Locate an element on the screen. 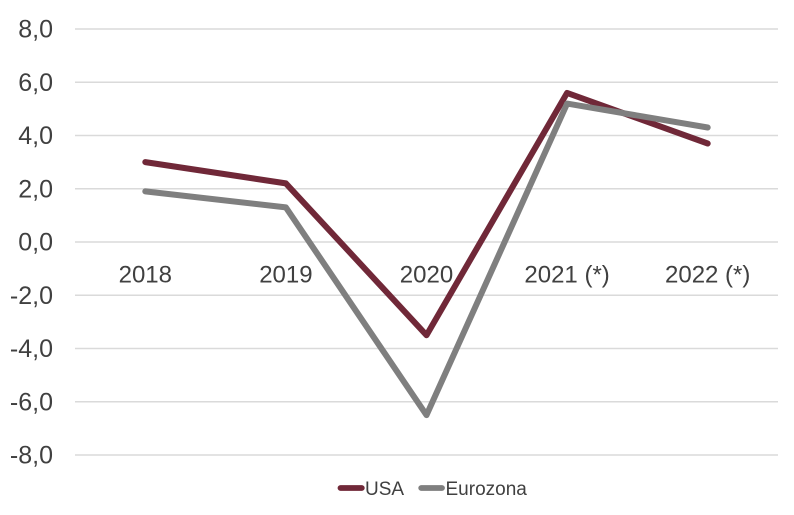 Image resolution: width=794 pixels, height=515 pixels. svg-text: Eurozona is located at coordinates (487, 489).